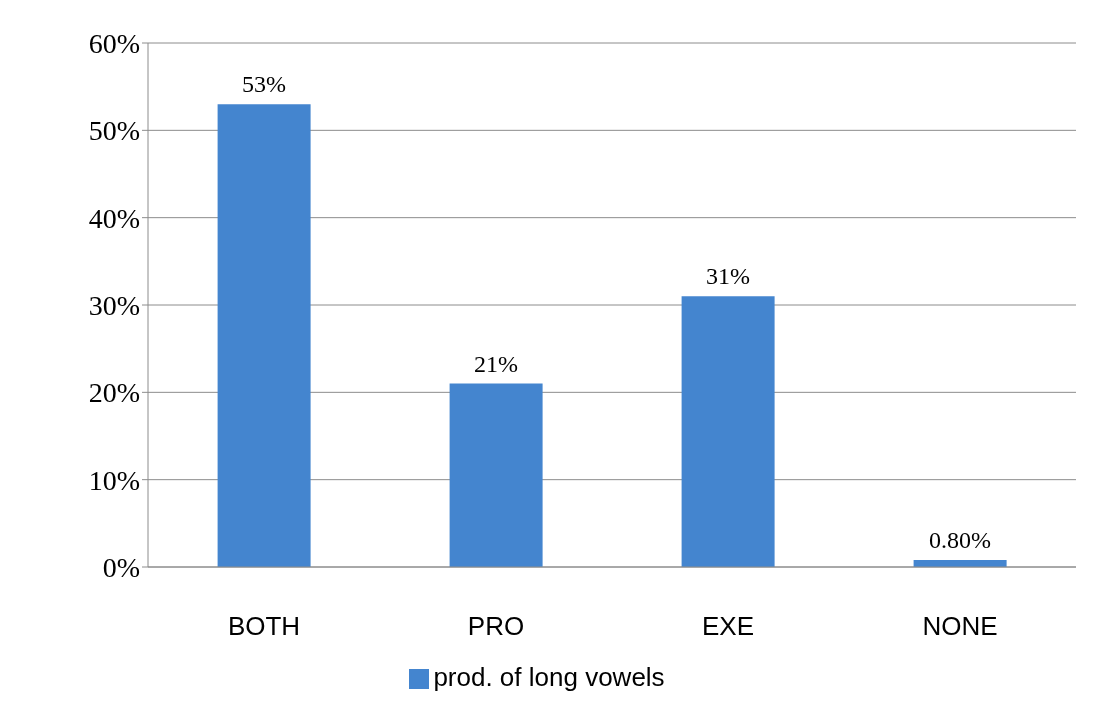 This screenshot has width=1104, height=717. Describe the element at coordinates (114, 218) in the screenshot. I see `y-tick-label: 40%` at that location.